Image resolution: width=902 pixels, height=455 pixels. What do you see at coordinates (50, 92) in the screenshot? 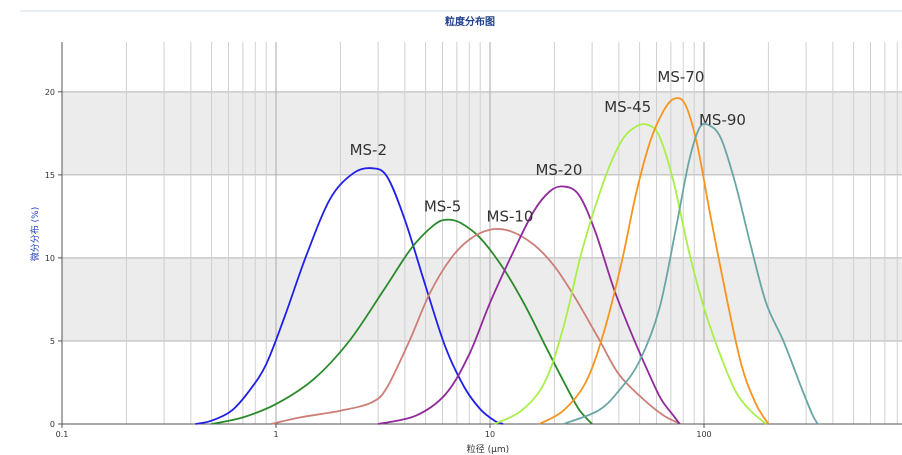
I see `y-tick-label: 20` at bounding box center [50, 92].